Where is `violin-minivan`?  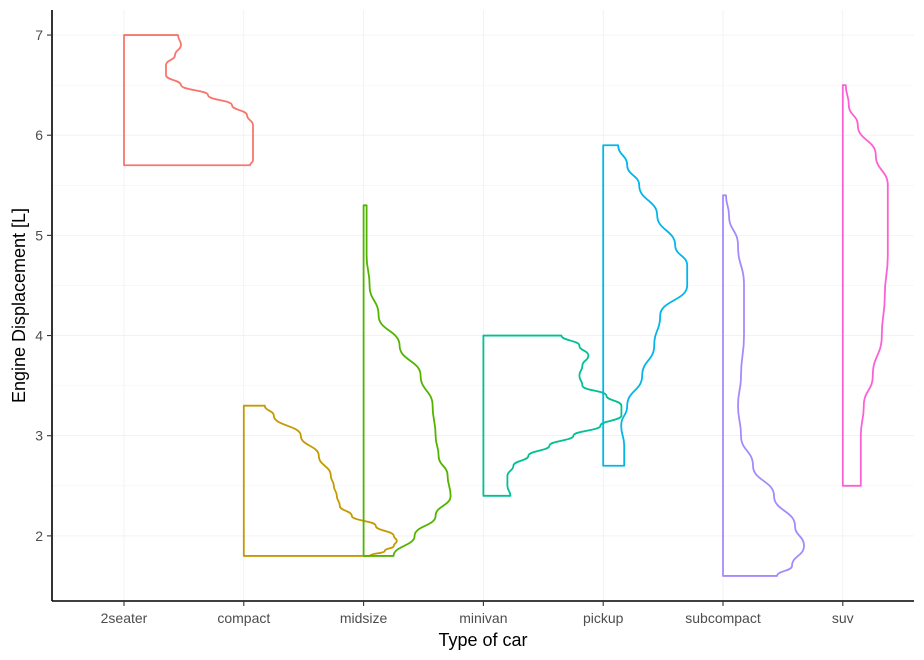
violin-minivan is located at coordinates (552, 415).